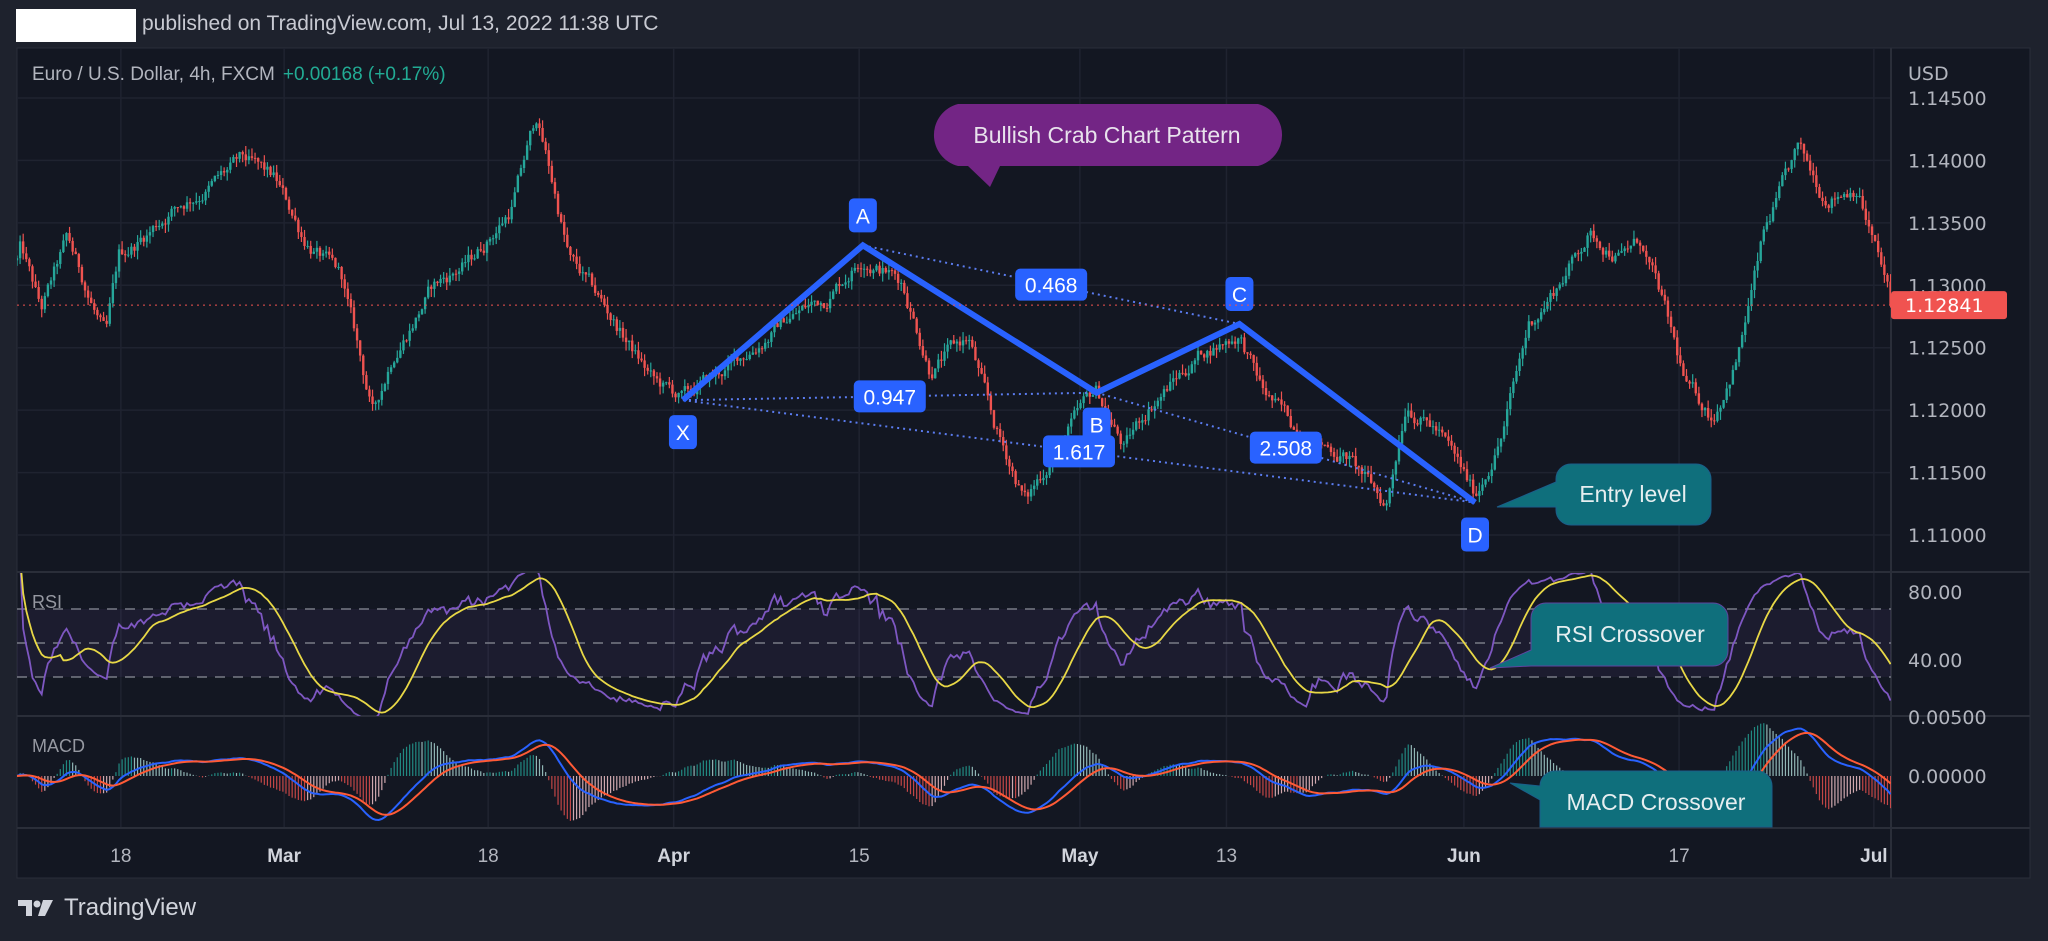  What do you see at coordinates (1079, 452) in the screenshot?
I see `pattern-ratio-label: 1.617` at bounding box center [1079, 452].